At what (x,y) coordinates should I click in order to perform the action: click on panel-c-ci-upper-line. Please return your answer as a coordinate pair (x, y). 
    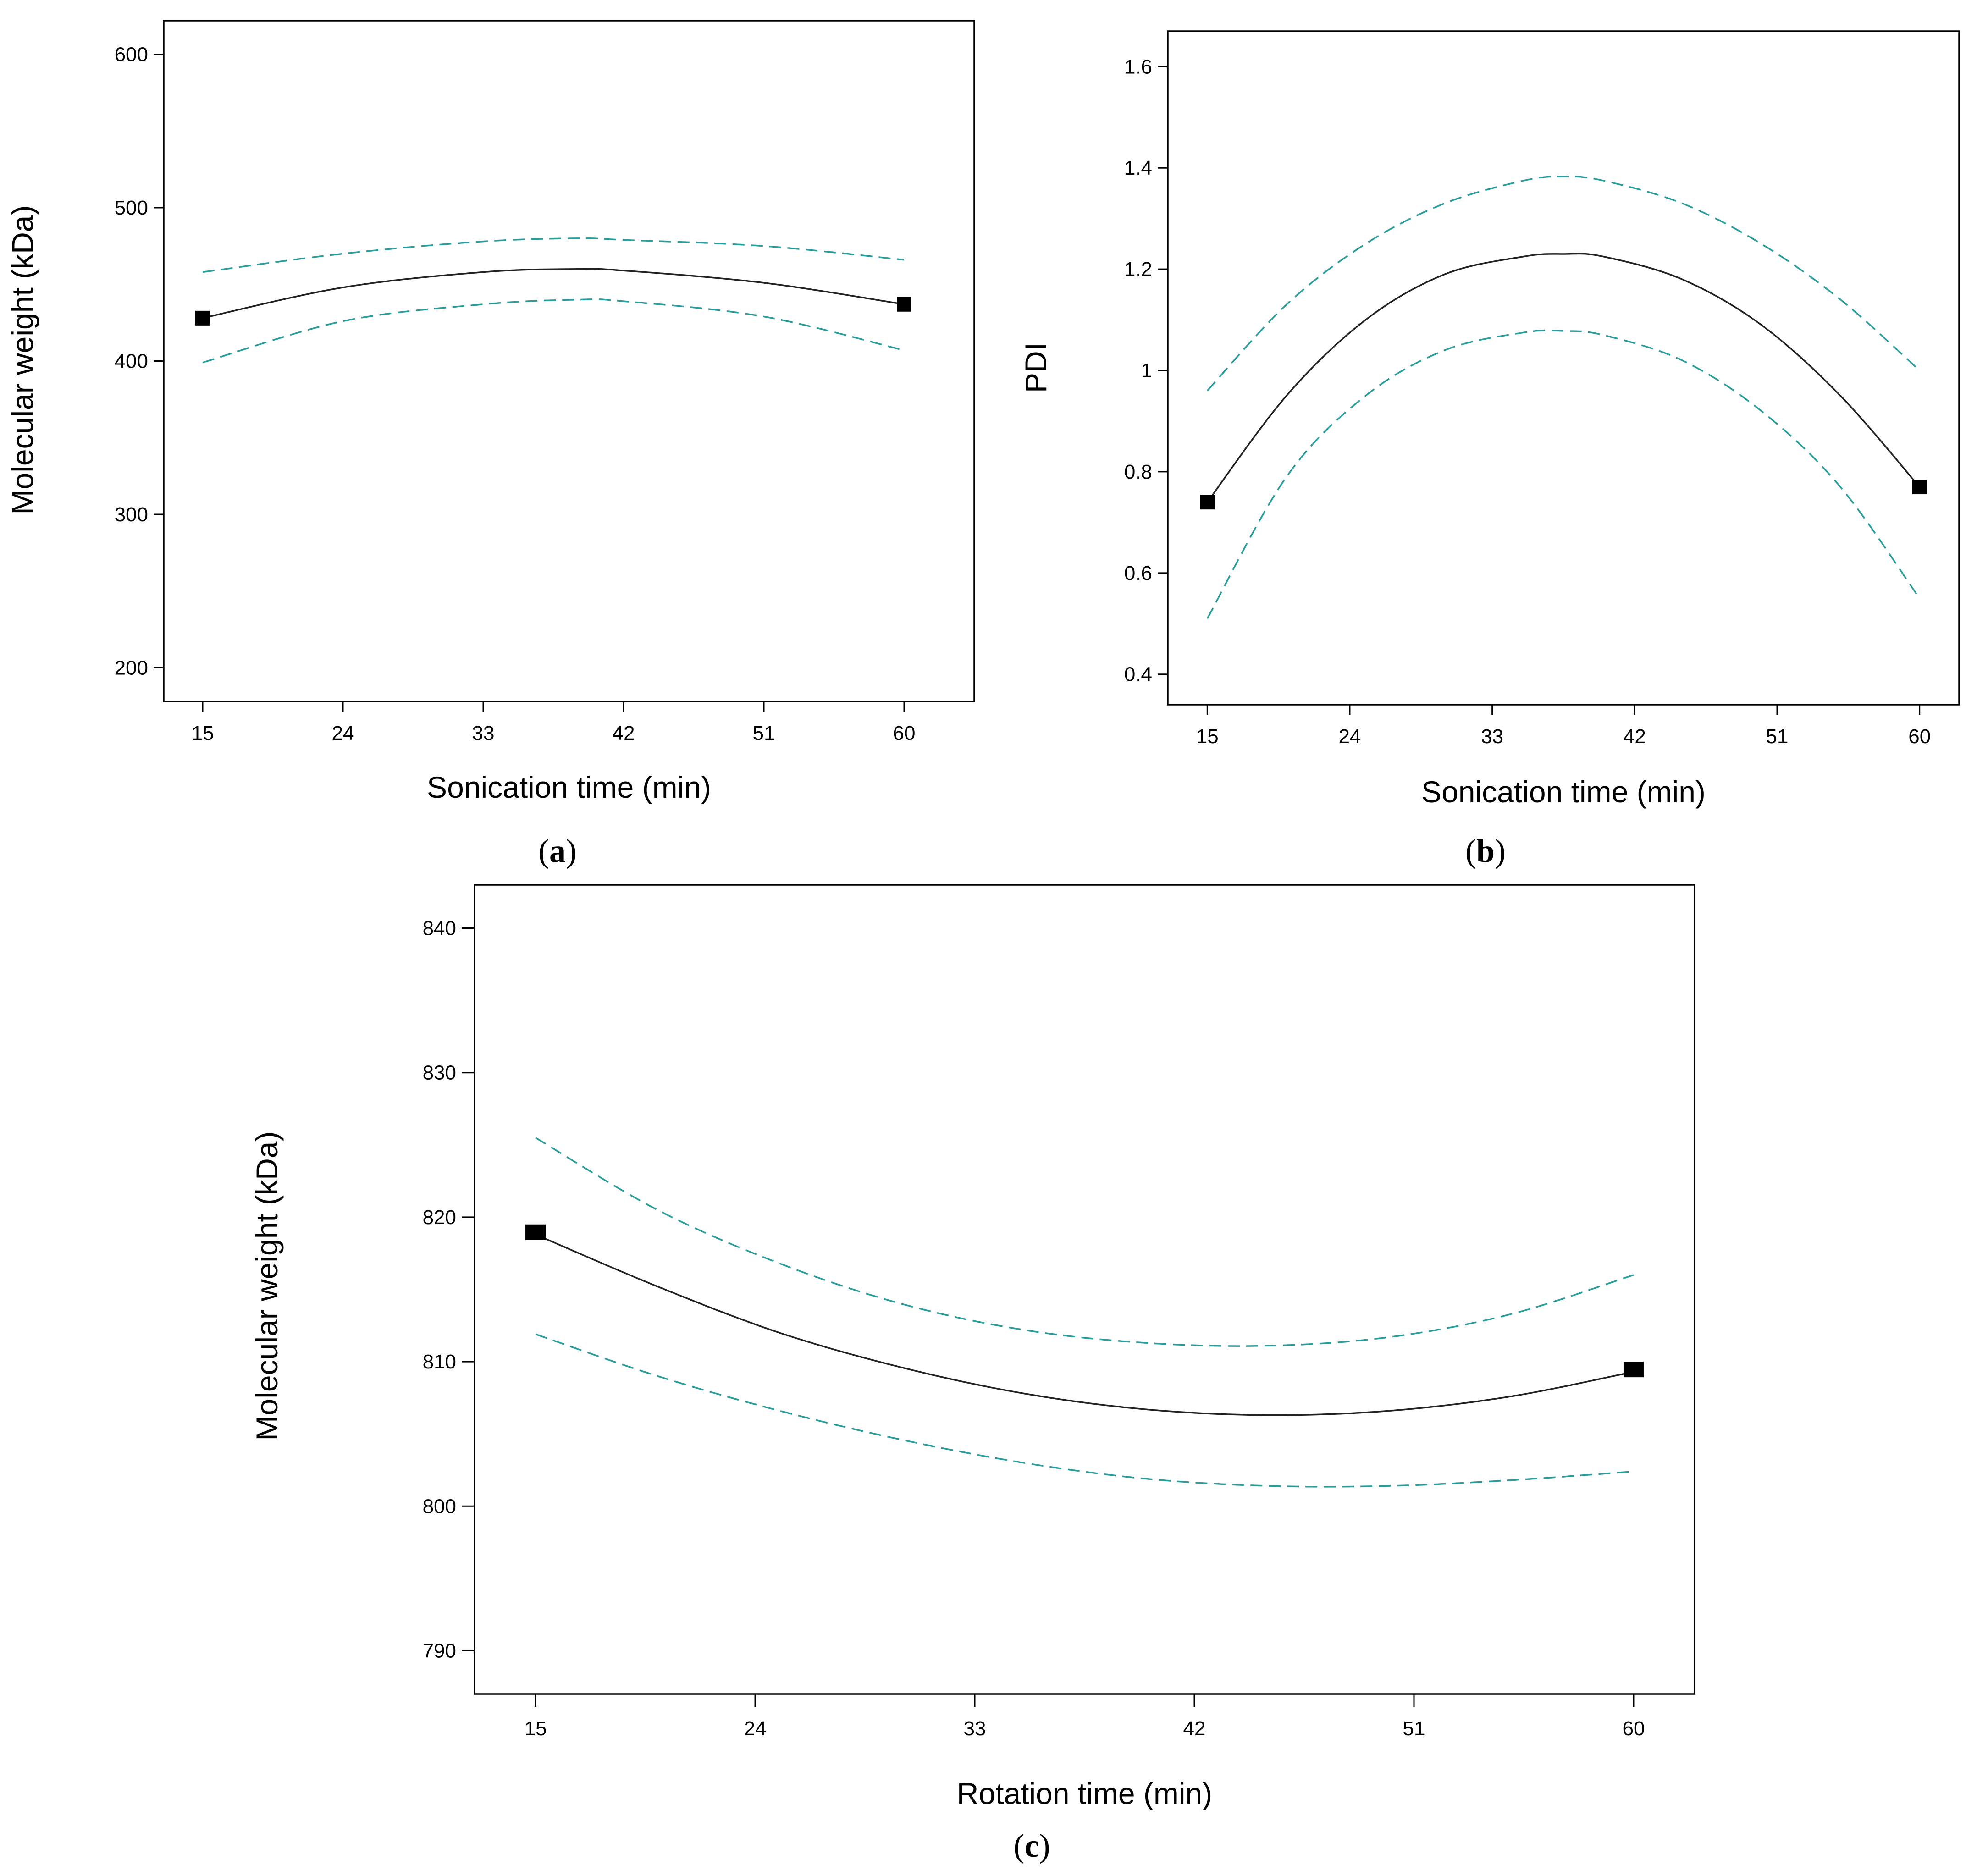
    Looking at the image, I should click on (1084, 1242).